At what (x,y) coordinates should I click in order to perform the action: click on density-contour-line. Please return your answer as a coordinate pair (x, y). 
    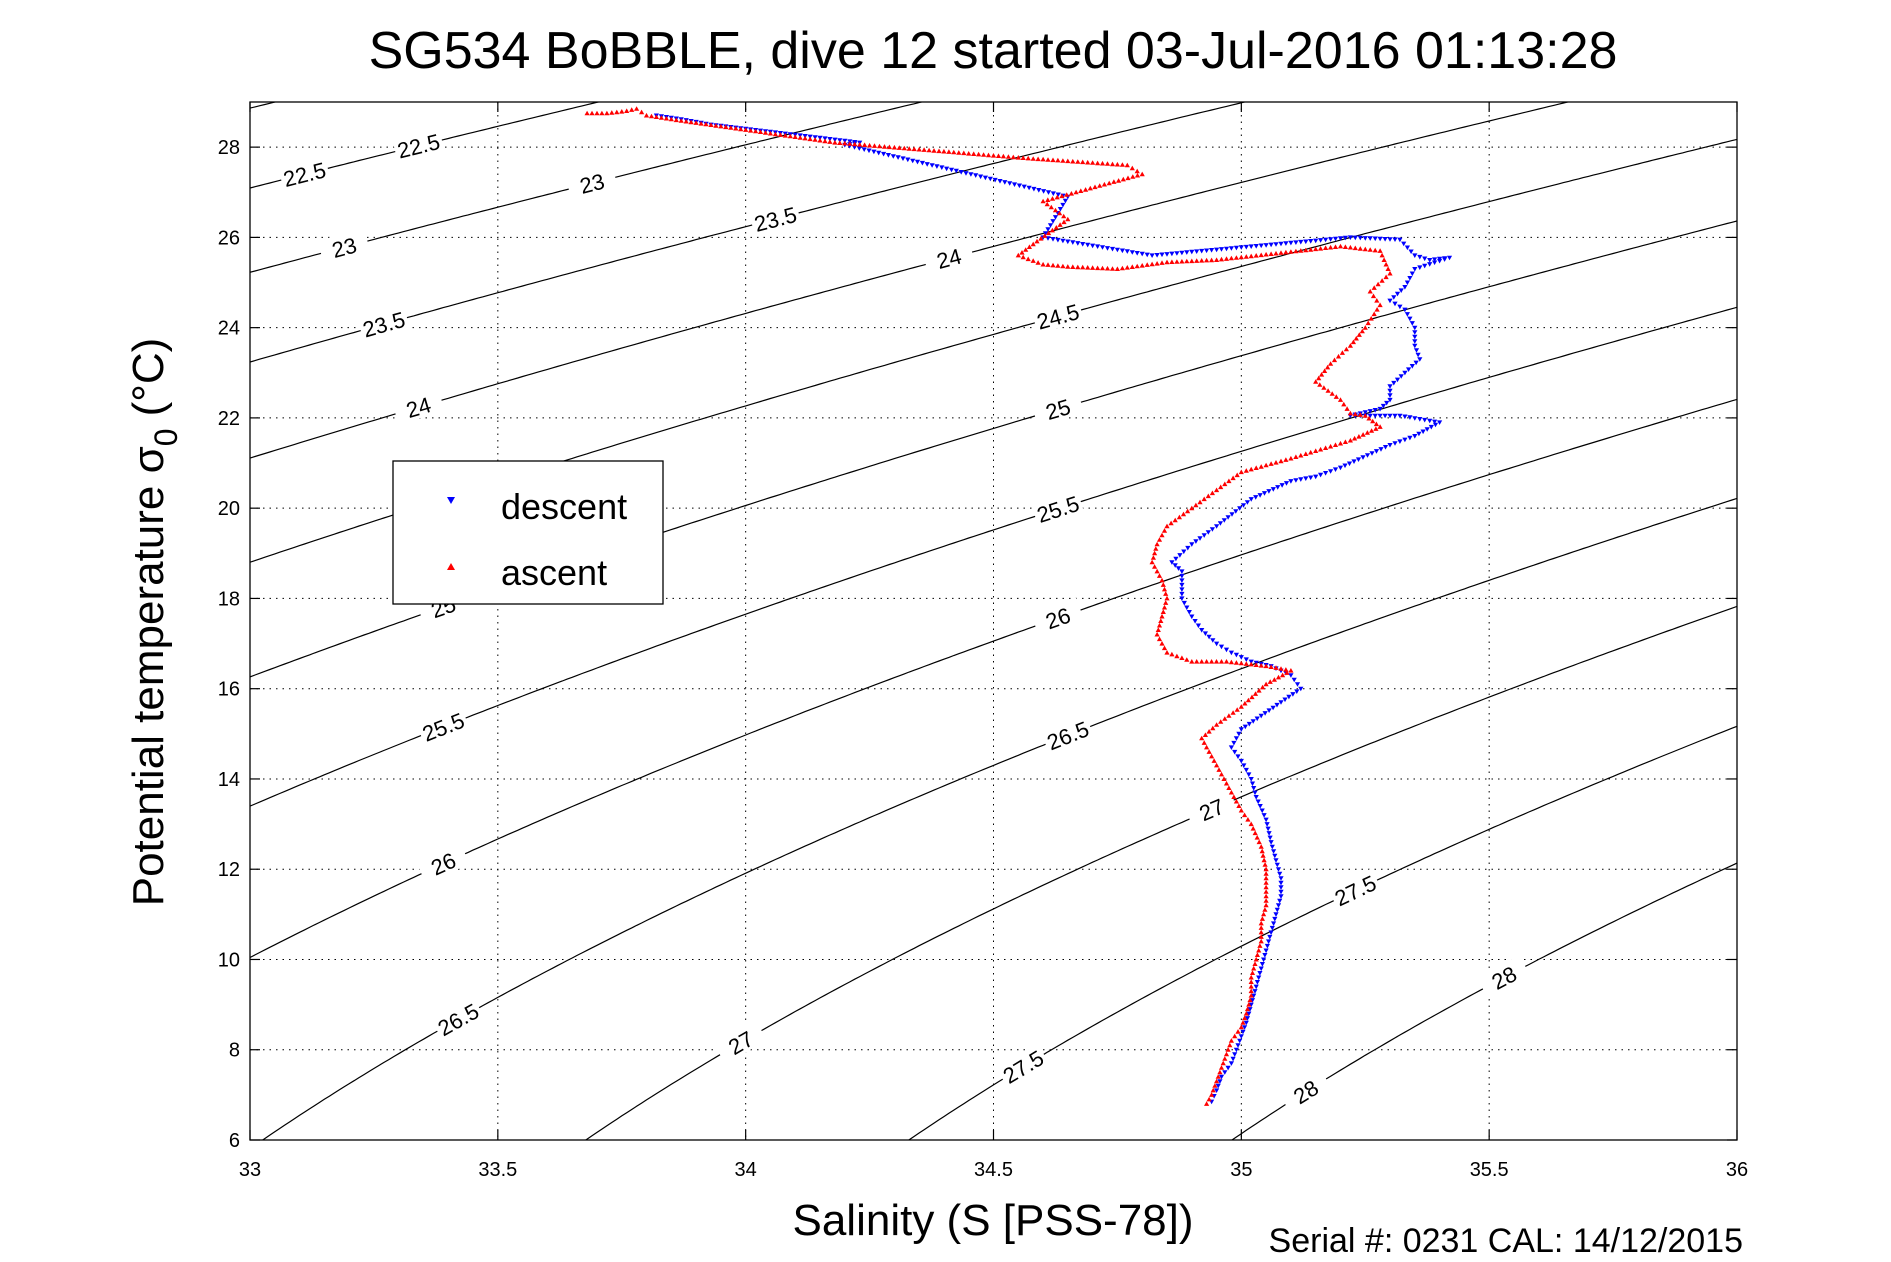
    Looking at the image, I should click on (1322, 932).